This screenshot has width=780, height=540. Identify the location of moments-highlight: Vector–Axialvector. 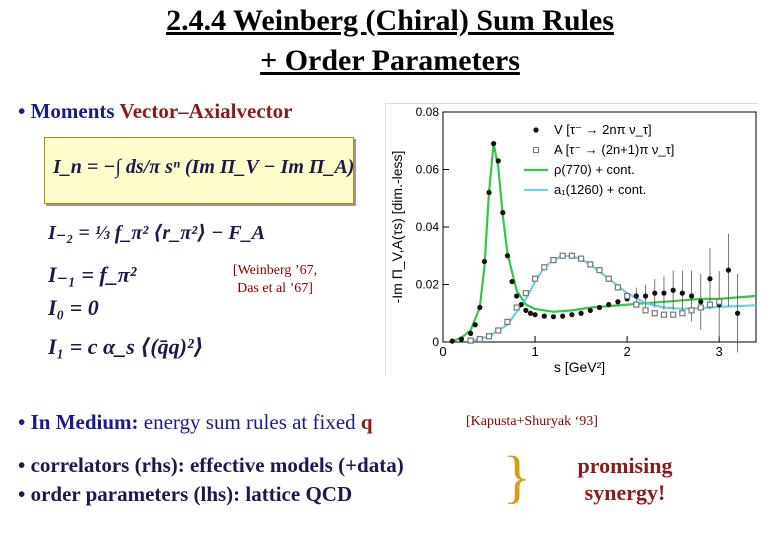
(206, 111).